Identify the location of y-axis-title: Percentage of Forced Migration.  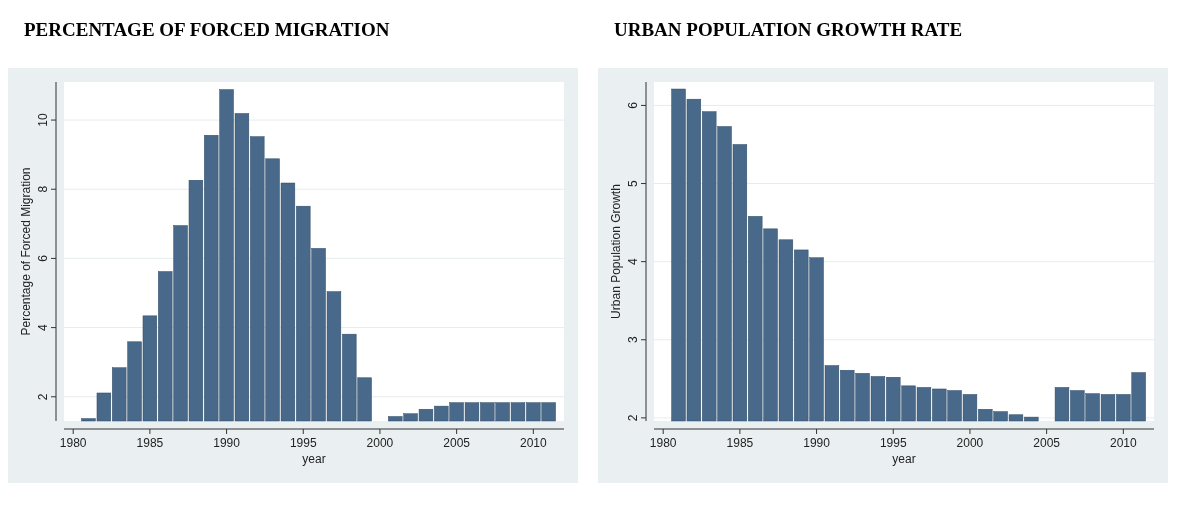
(26, 251).